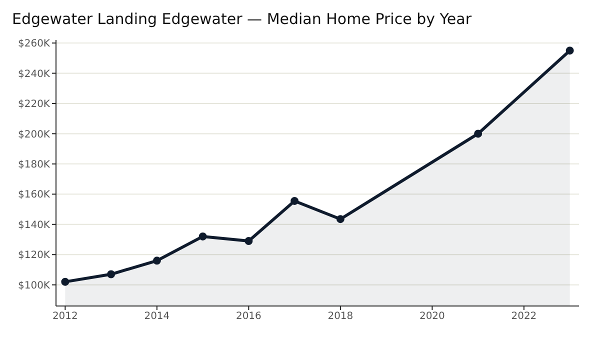  I want to click on y-tick-label: $120K, so click(34, 256).